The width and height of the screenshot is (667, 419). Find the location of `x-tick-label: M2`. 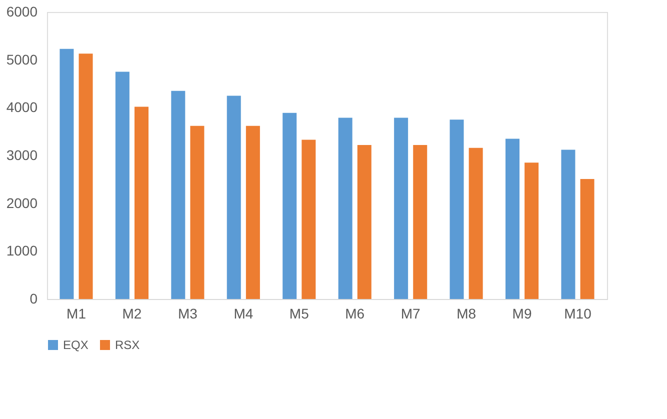

x-tick-label: M2 is located at coordinates (132, 314).